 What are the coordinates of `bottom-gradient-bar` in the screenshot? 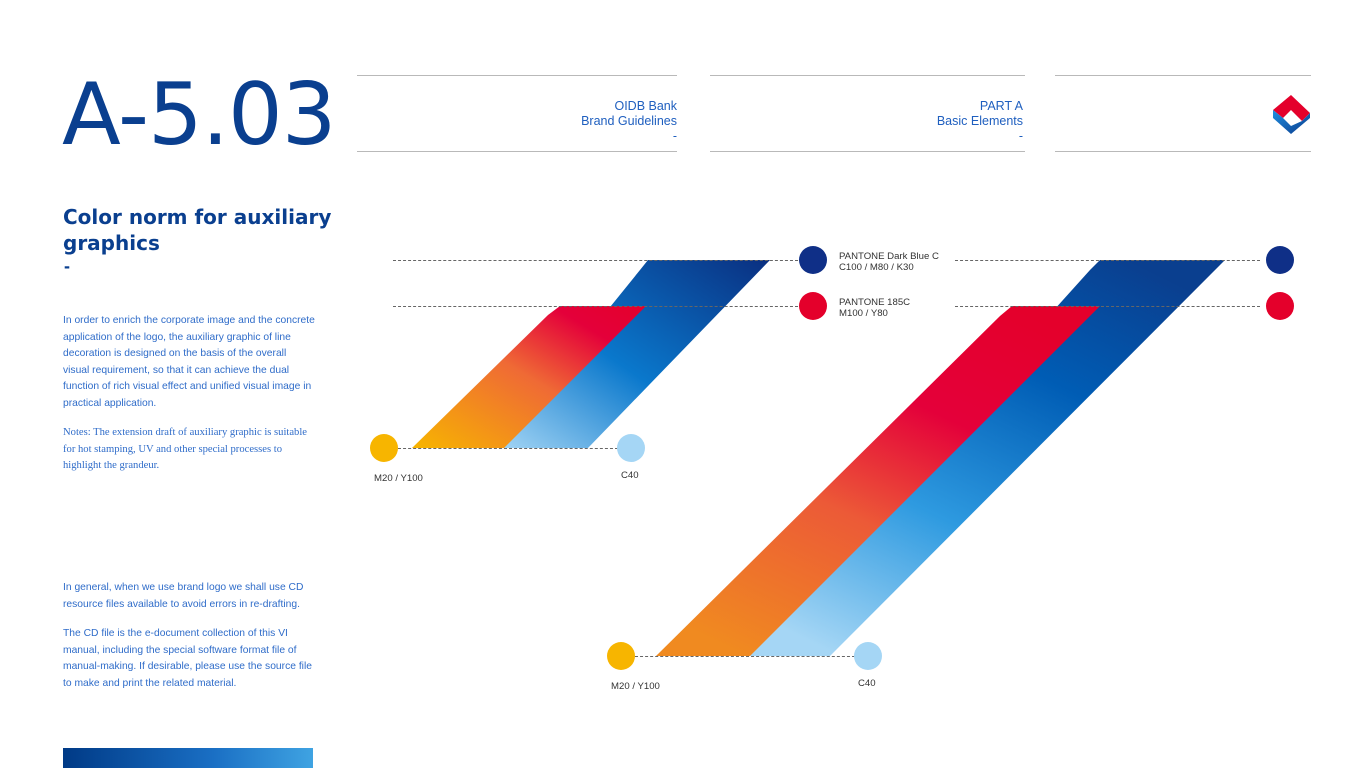 It's located at (188, 758).